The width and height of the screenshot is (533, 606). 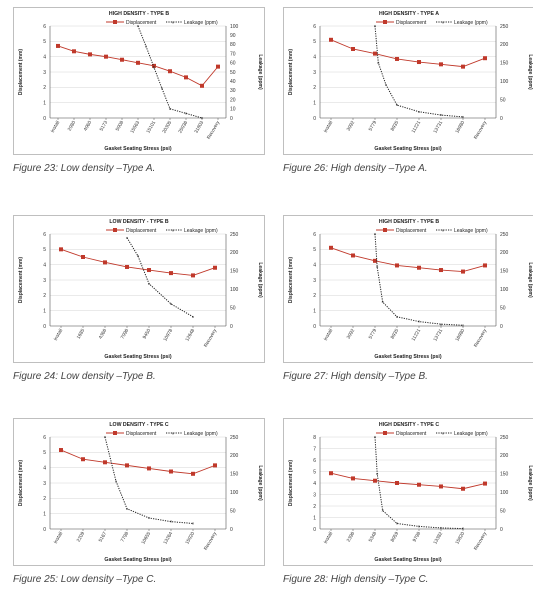 I want to click on x-tick-label: 11221, so click(x=417, y=335).